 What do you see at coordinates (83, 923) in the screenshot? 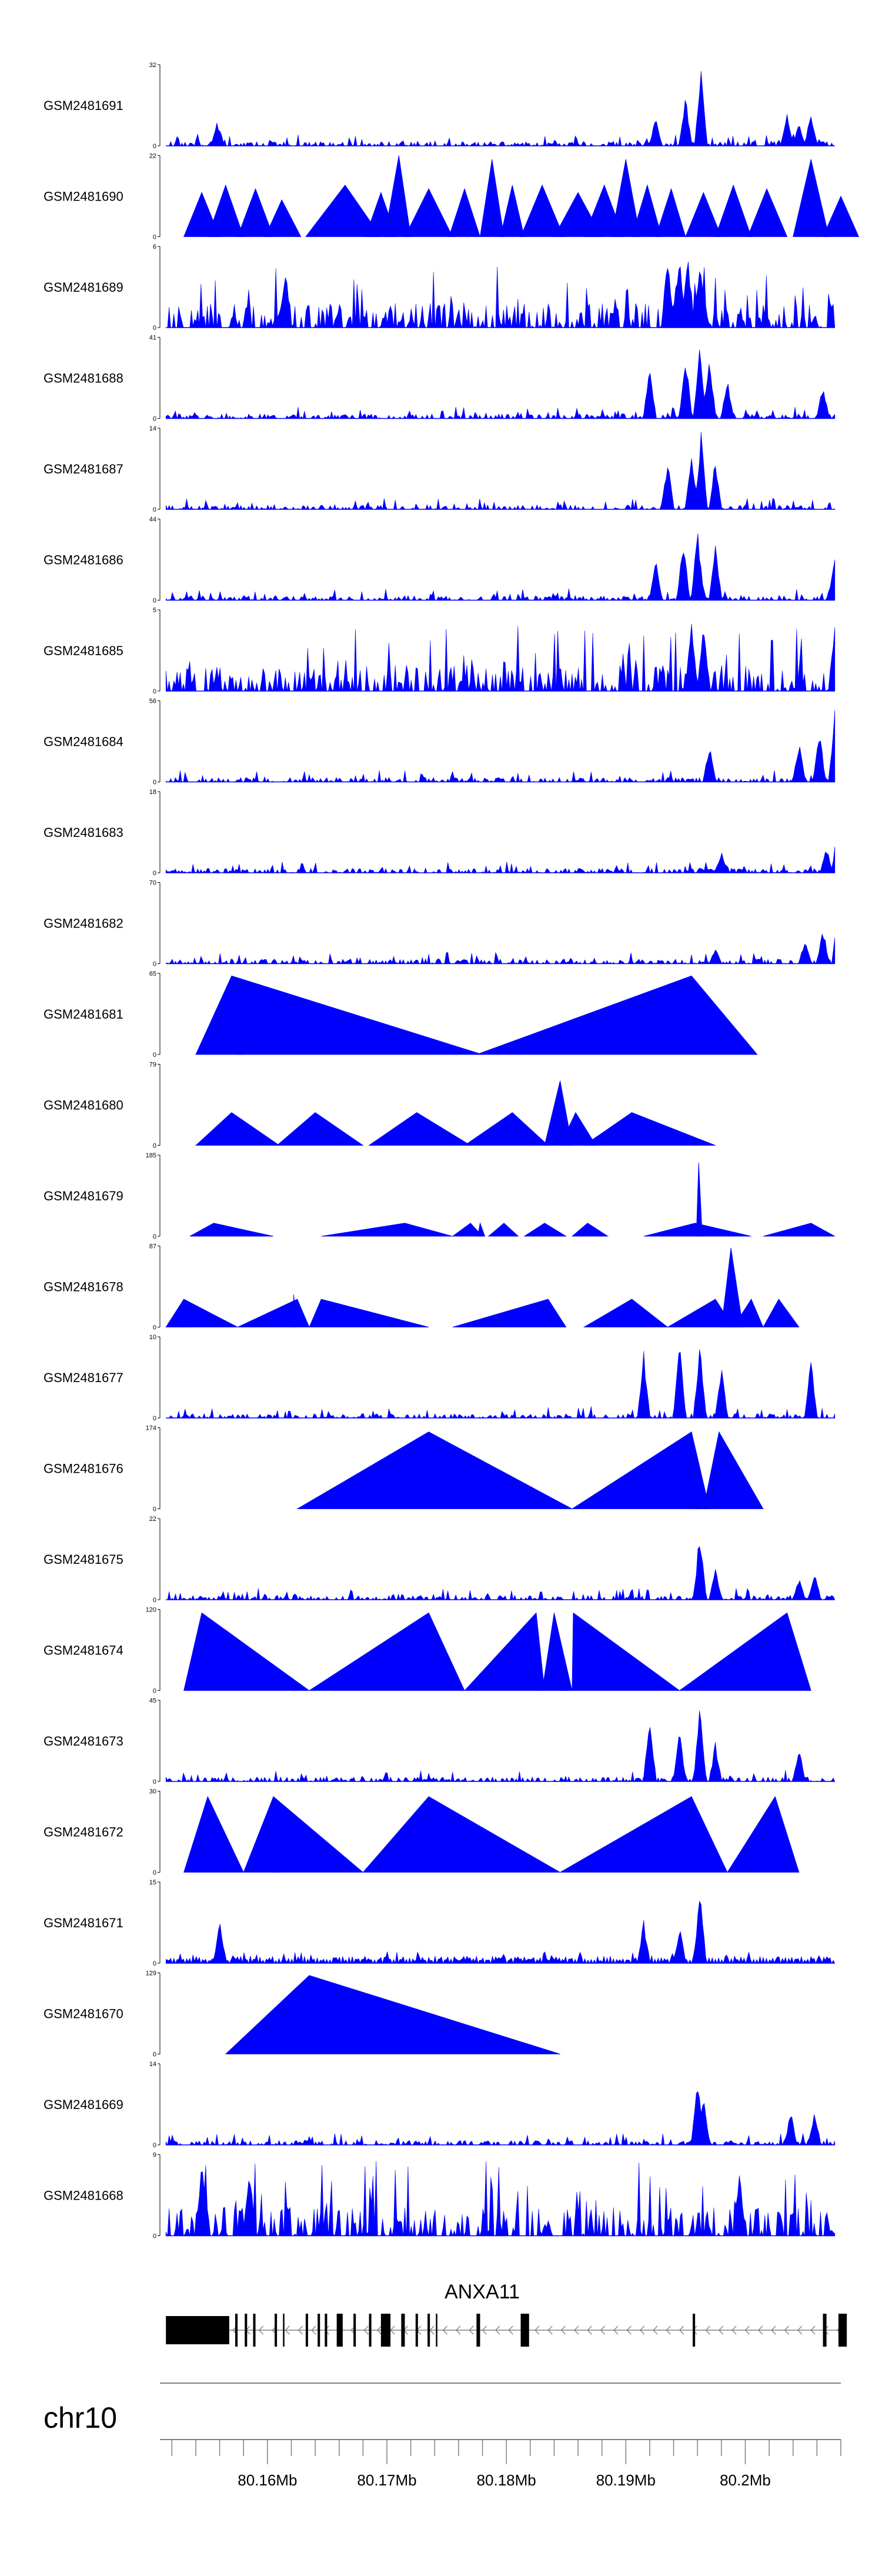
I see `track-label: GSM2481682` at bounding box center [83, 923].